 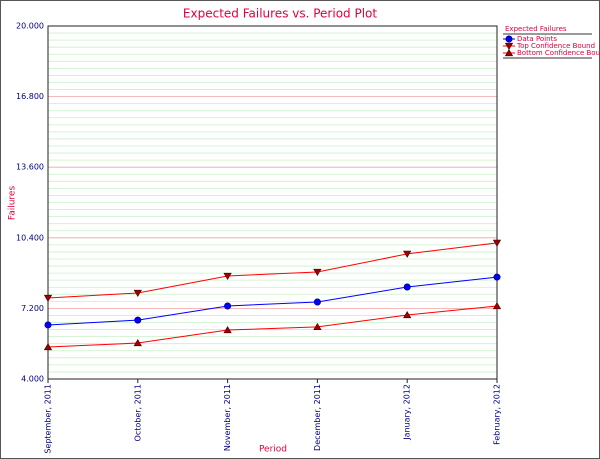 I want to click on x-tick-label: January, 2012, so click(x=407, y=412).